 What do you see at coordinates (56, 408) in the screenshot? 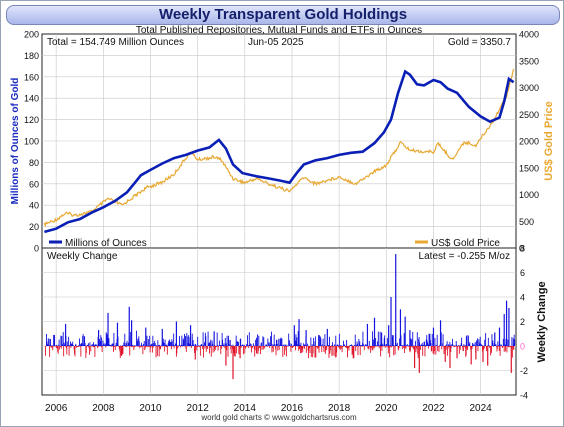
I see `x-tick-label: 2006` at bounding box center [56, 408].